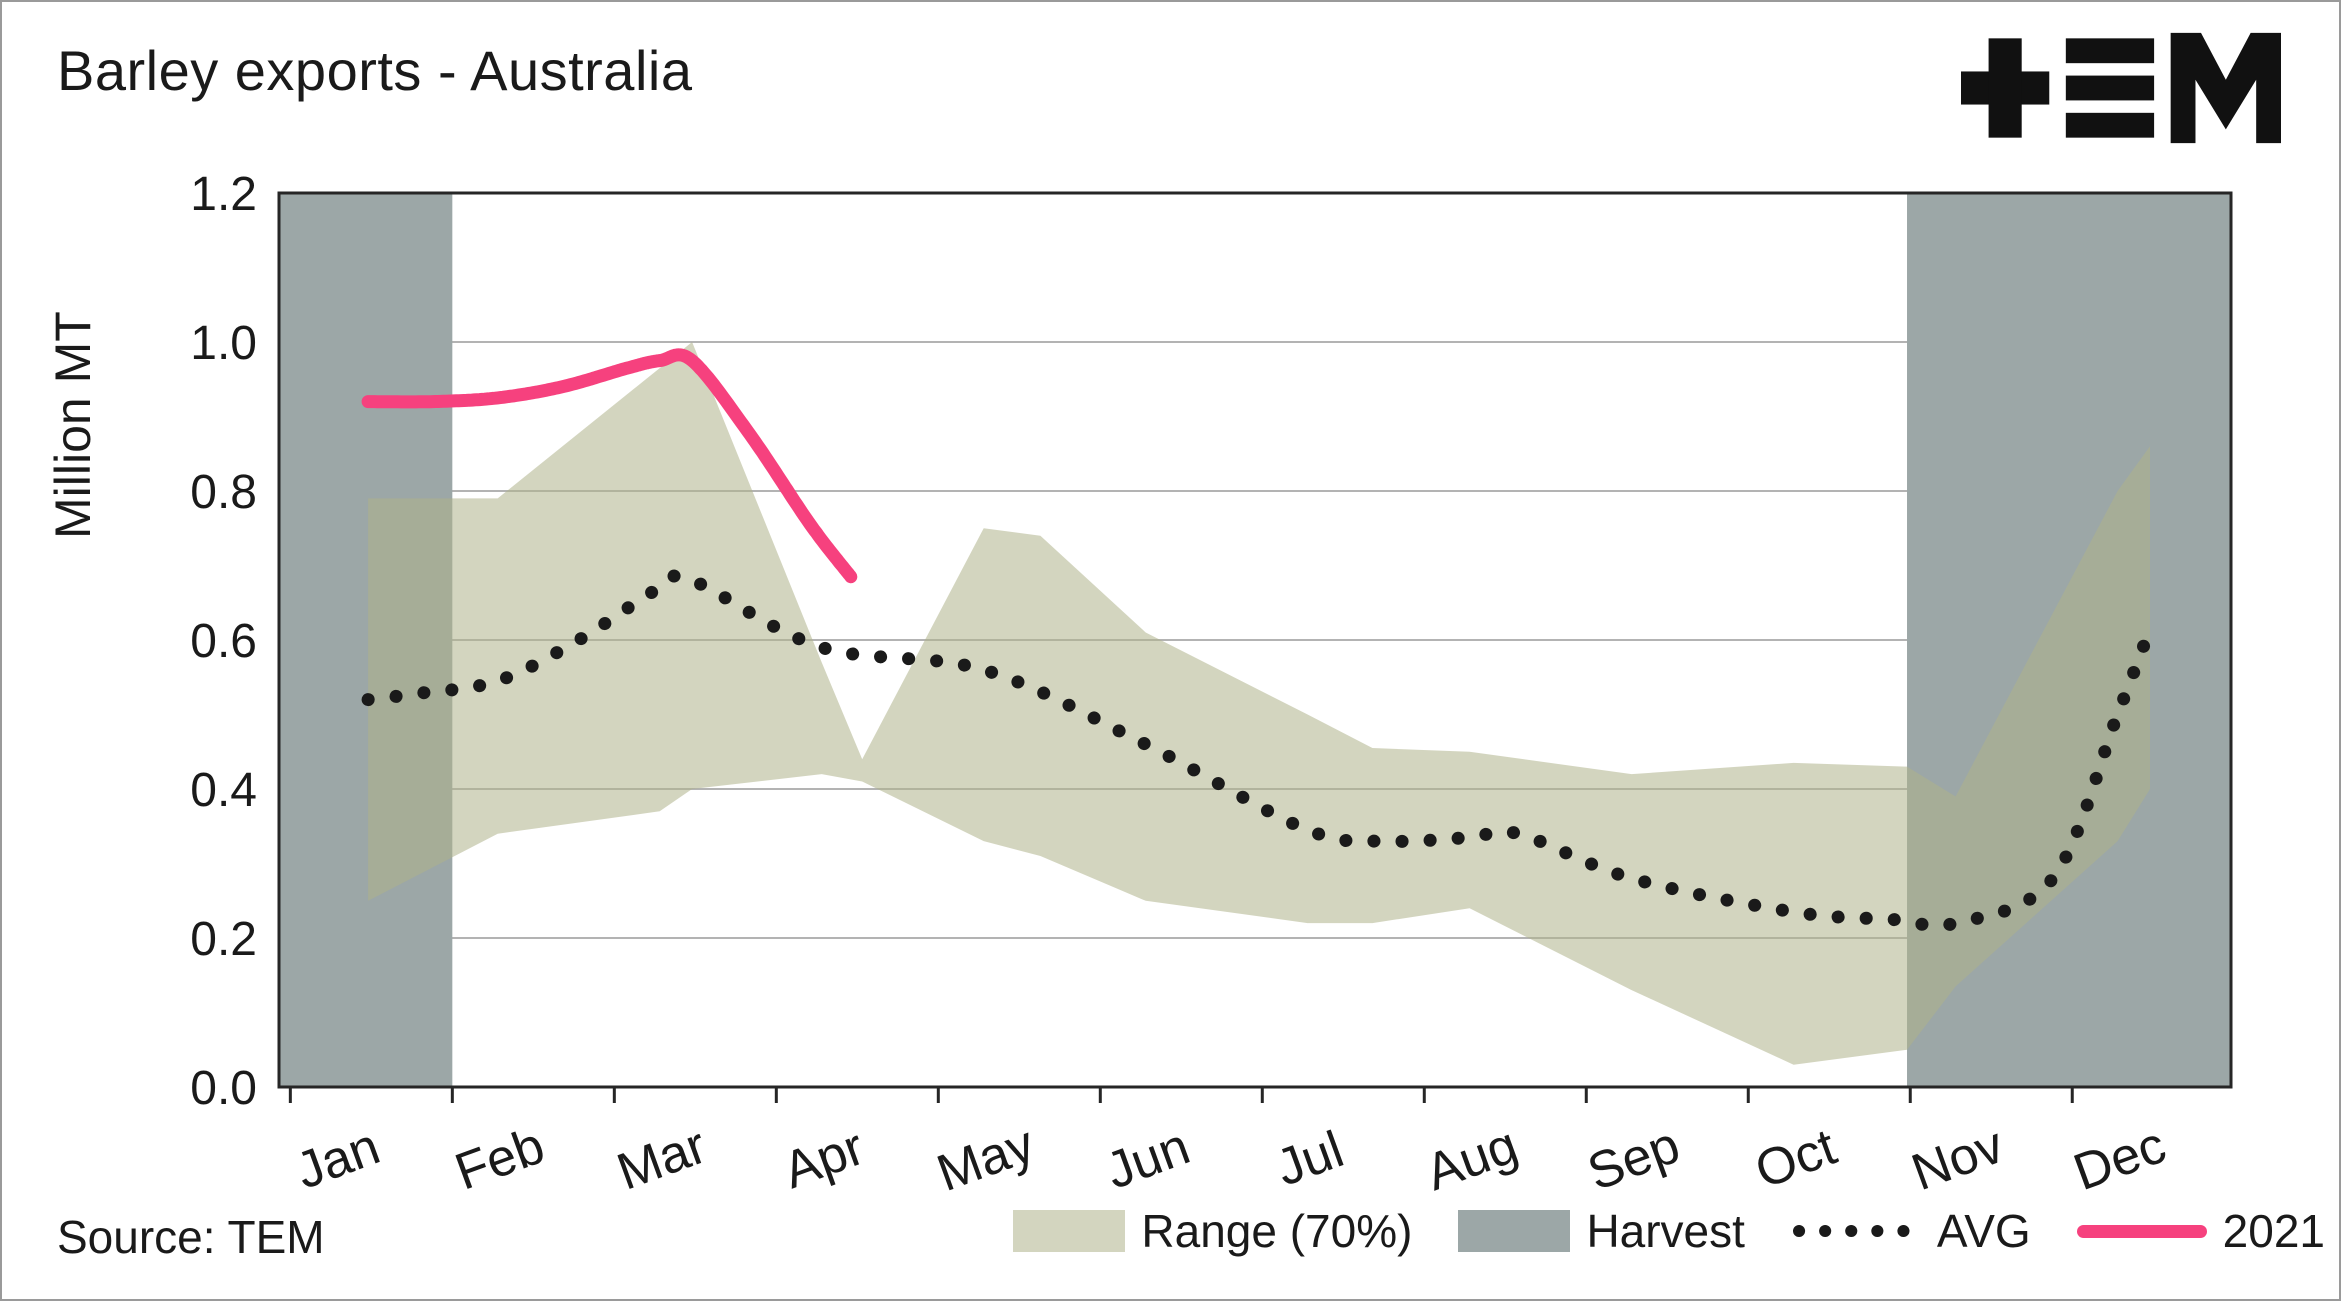  Describe the element at coordinates (1148, 1158) in the screenshot. I see `x-axis-label: Jun` at that location.